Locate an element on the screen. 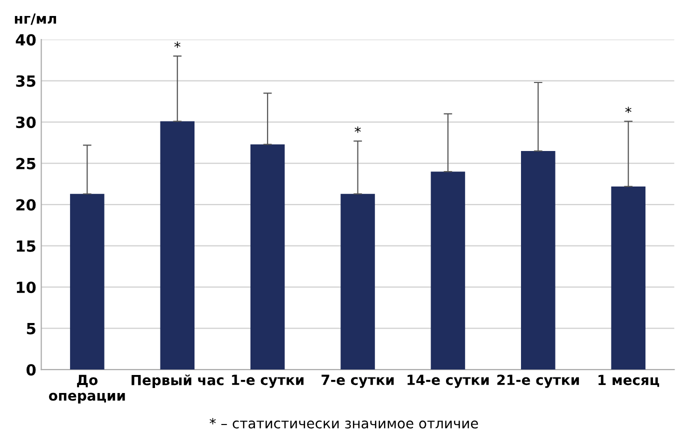 The height and width of the screenshot is (440, 688). y-axis-title: нг/мл is located at coordinates (35, 19).